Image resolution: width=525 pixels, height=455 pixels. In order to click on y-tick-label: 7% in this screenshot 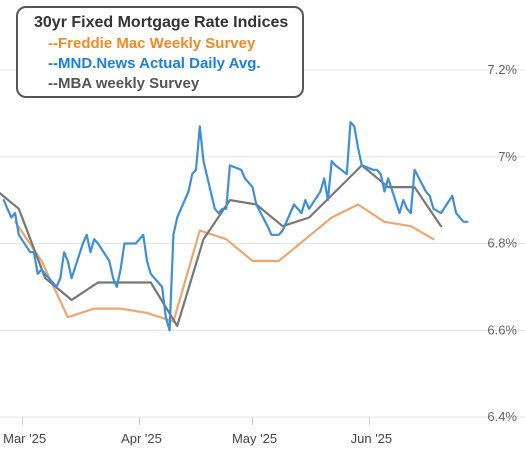, I will do `click(507, 156)`.